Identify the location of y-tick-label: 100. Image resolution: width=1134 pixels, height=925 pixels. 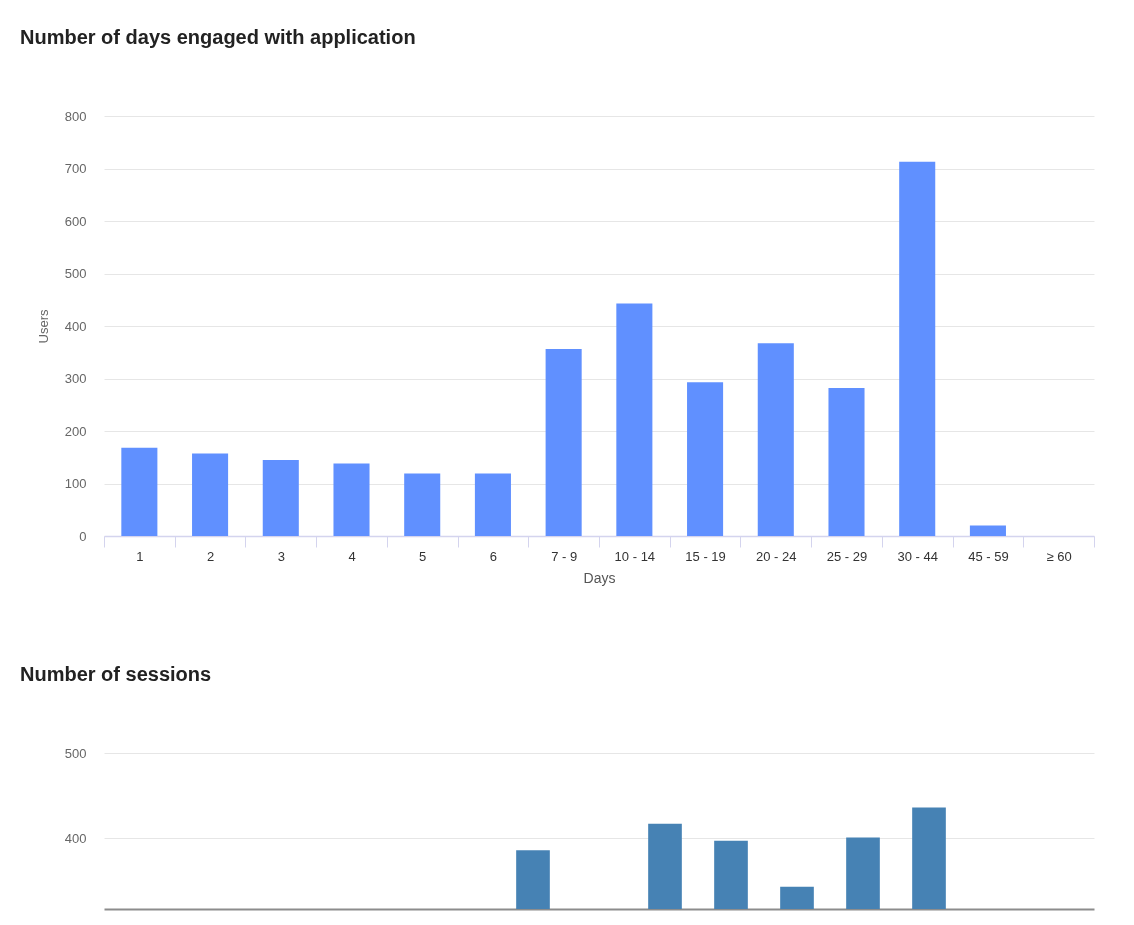
(75, 483).